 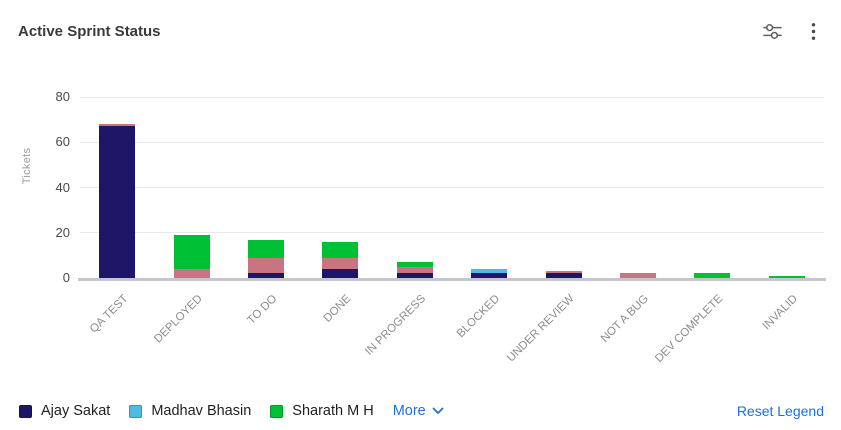 I want to click on sliders-icon, so click(x=772, y=31).